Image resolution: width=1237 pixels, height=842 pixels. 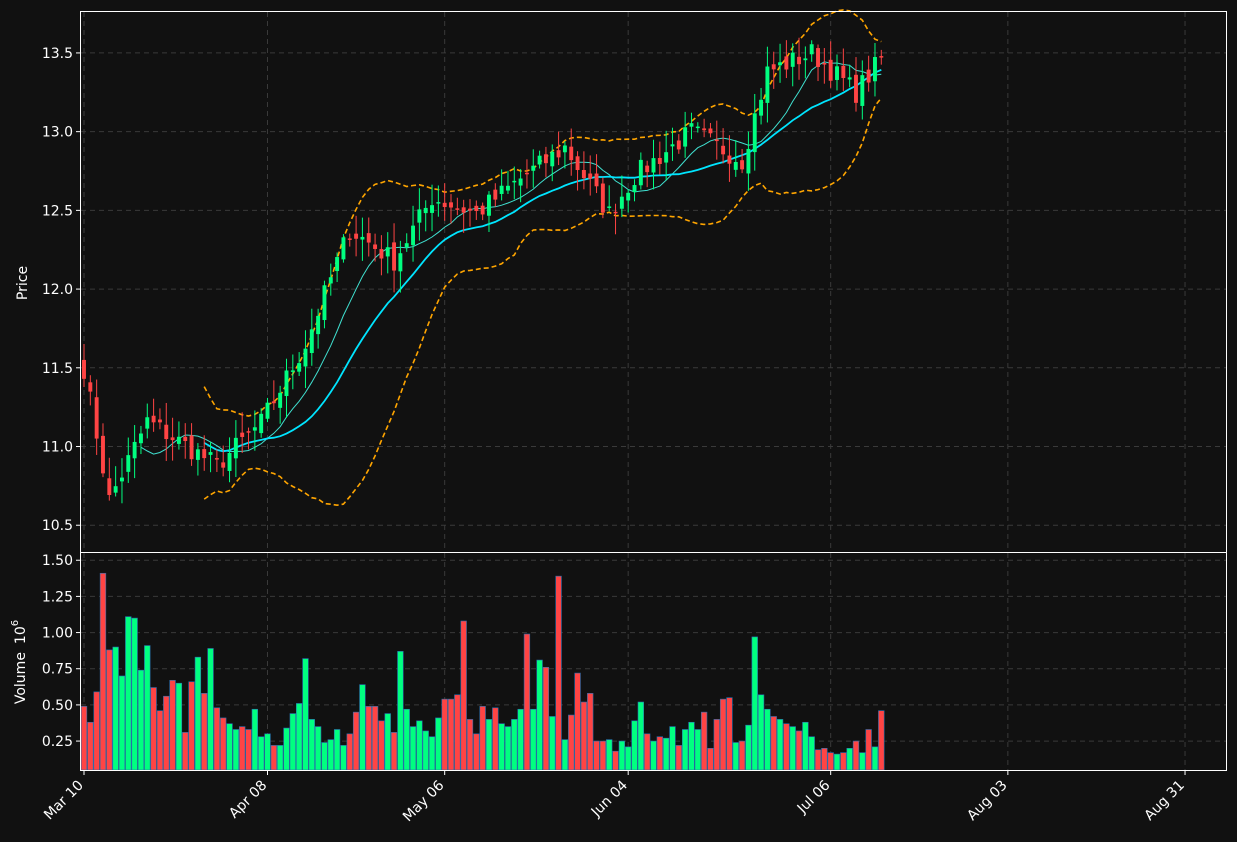 What do you see at coordinates (57, 133) in the screenshot?
I see `price-tick-label: 13.0` at bounding box center [57, 133].